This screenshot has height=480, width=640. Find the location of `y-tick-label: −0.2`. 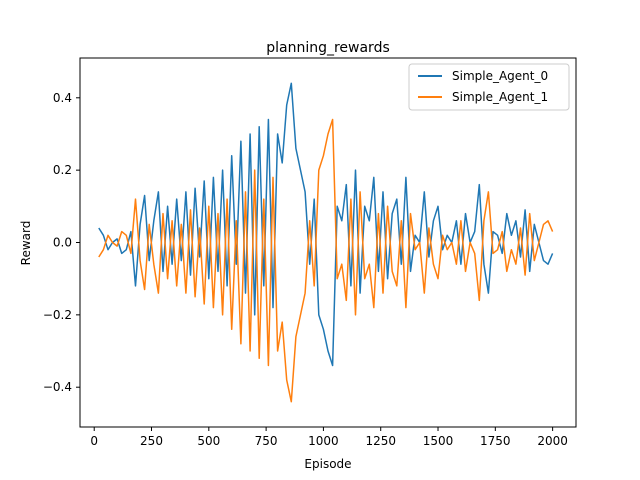

y-tick-label: −0.2 is located at coordinates (57, 315).